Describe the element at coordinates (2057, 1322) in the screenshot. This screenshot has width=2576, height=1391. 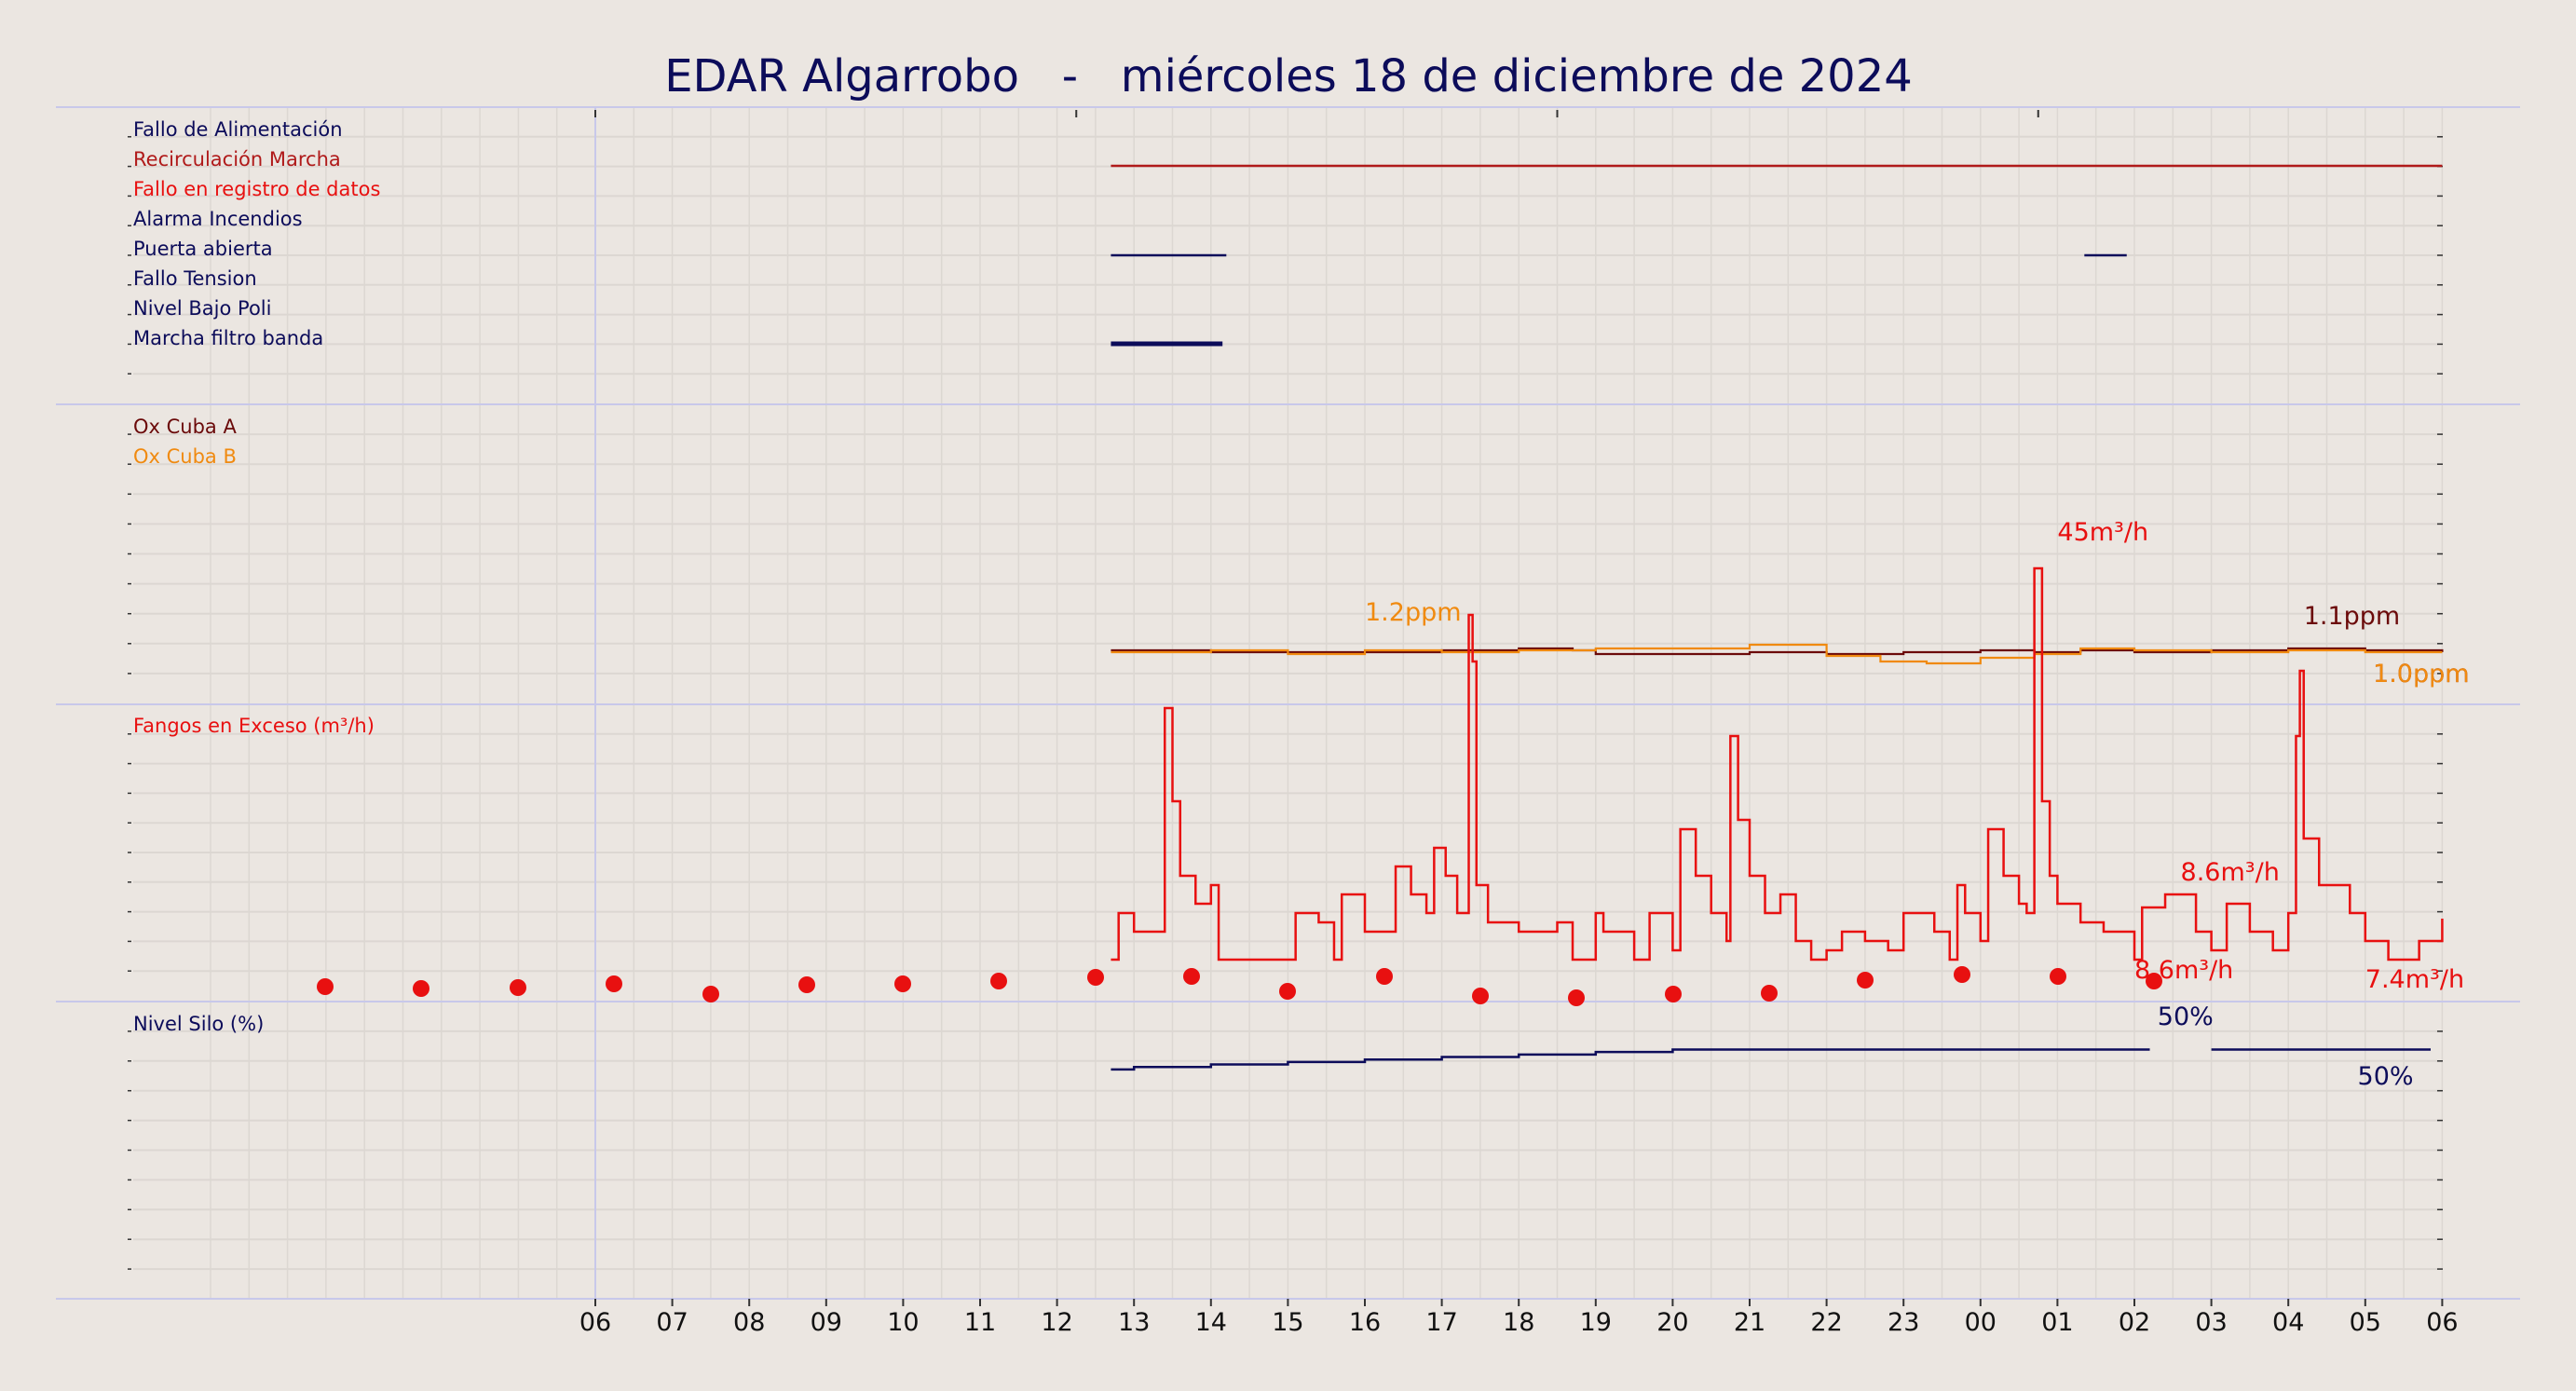
I see `x-tick-label: 01` at that location.